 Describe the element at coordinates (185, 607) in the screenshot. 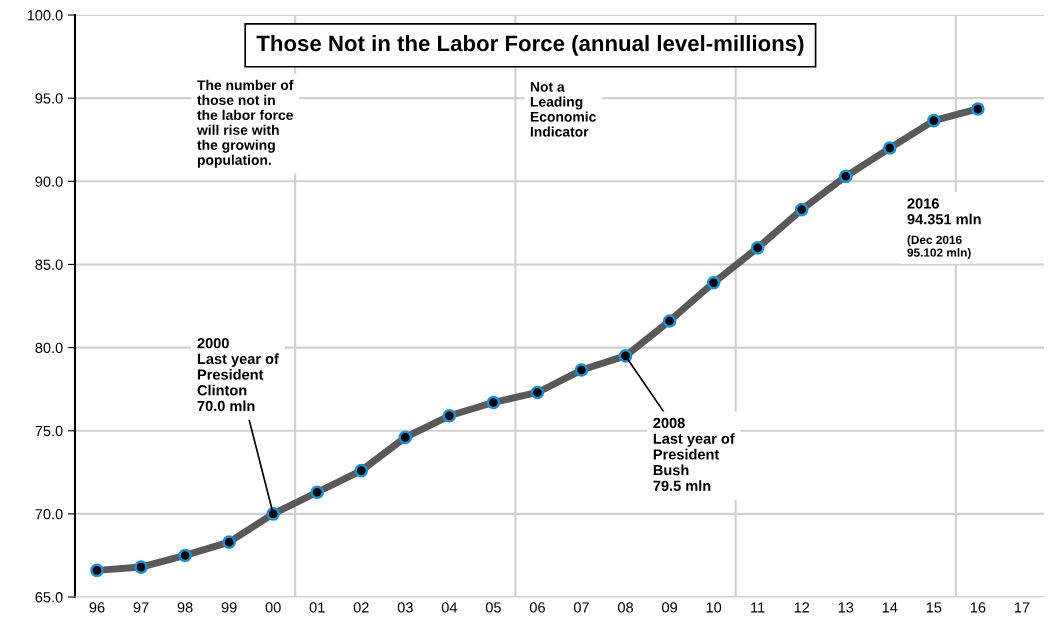

I see `x-tick-label: 98` at that location.